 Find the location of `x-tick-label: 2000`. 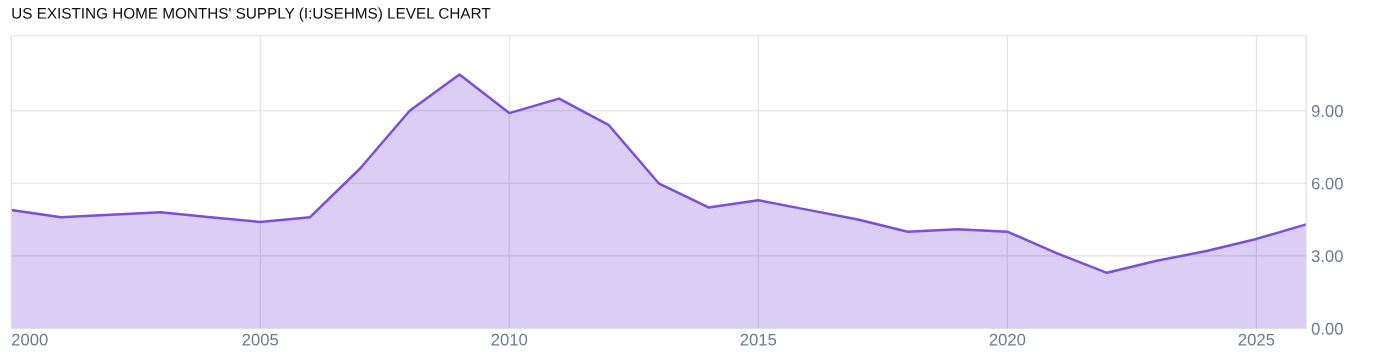

x-tick-label: 2000 is located at coordinates (30, 339).